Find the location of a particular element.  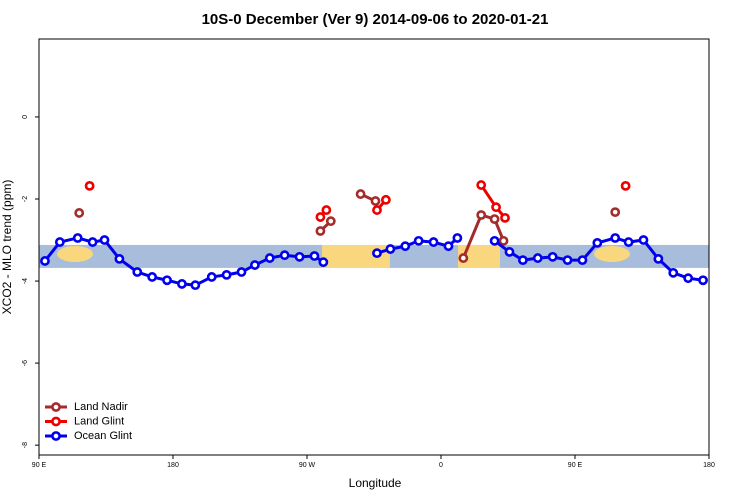

y-tick-label: -6 is located at coordinates (25, 363).